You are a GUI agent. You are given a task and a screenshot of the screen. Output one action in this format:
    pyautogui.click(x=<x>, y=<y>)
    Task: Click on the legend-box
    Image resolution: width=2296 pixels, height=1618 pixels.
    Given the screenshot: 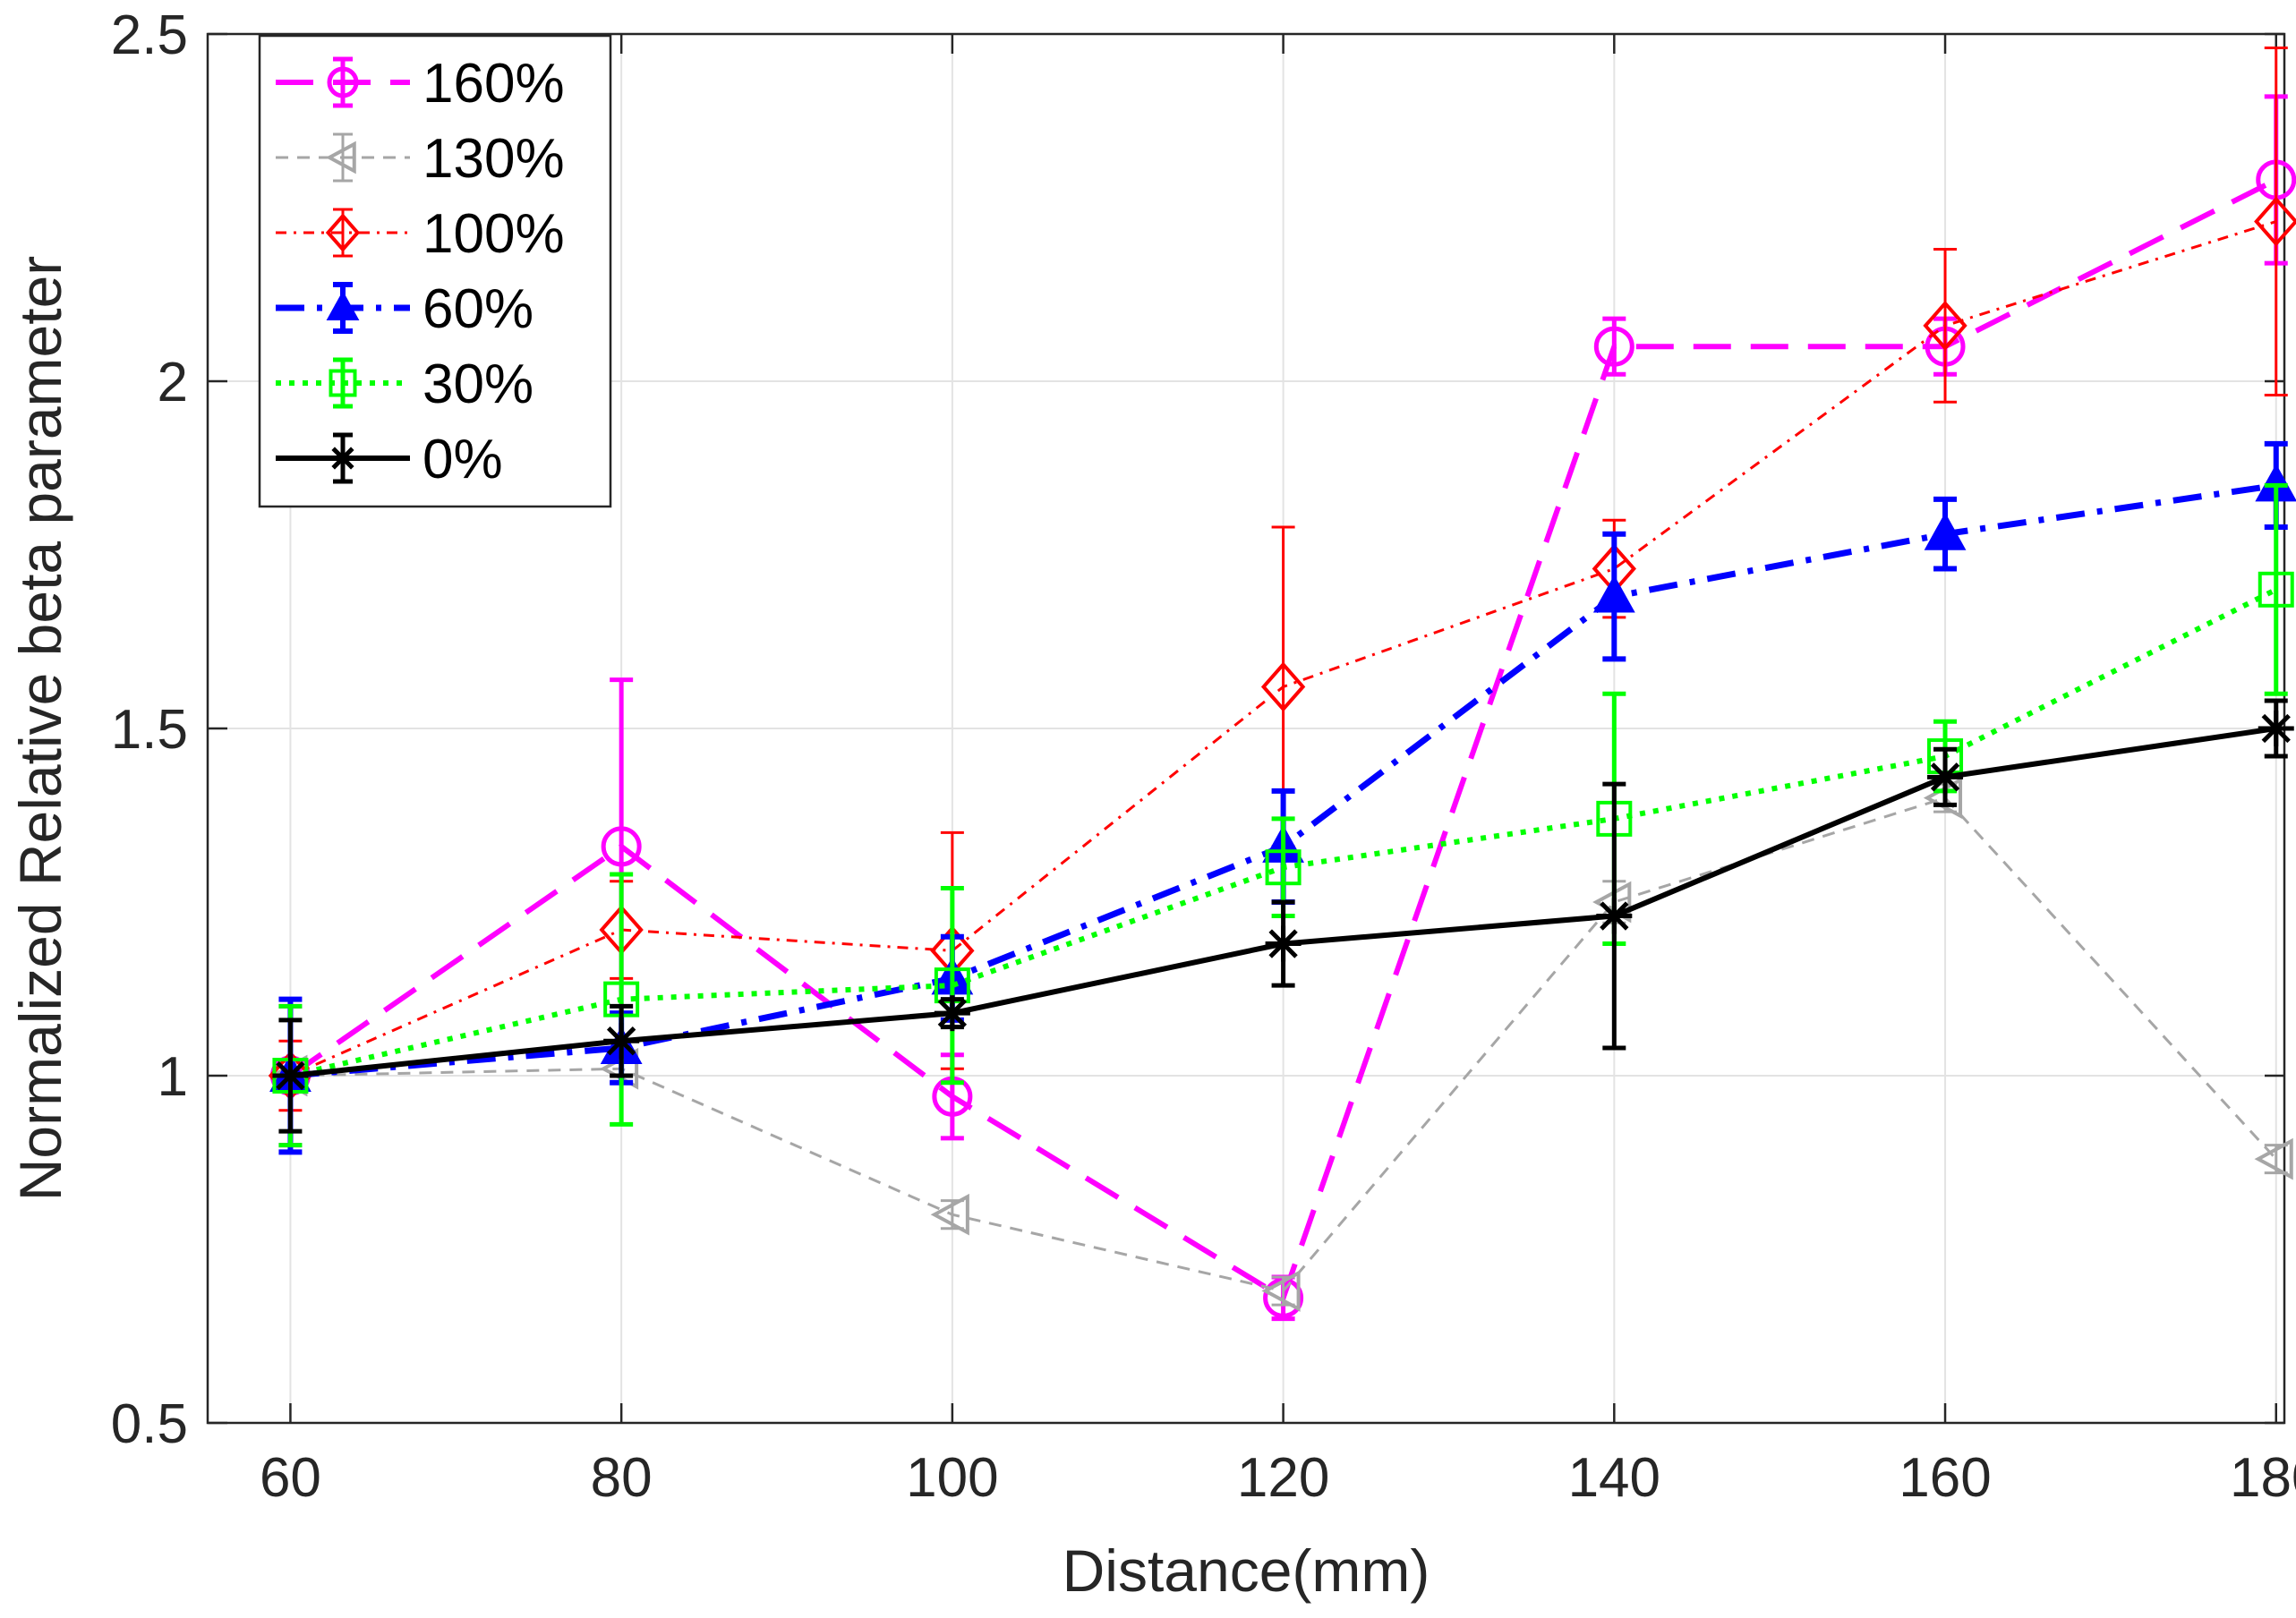 What is the action you would take?
    pyautogui.click(x=435, y=271)
    